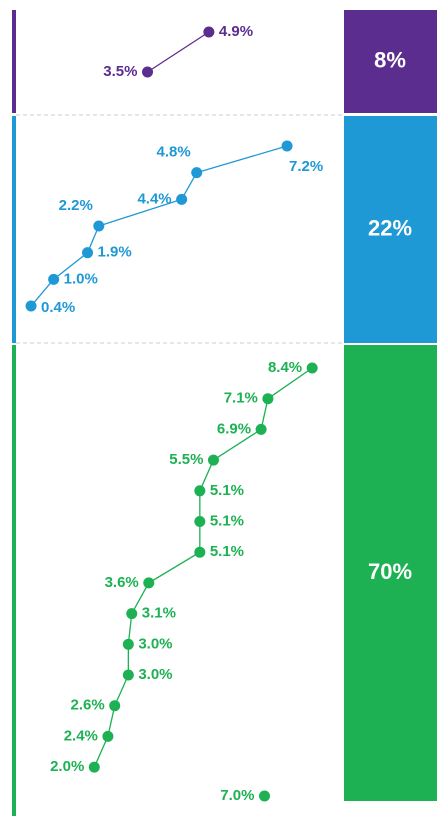 This screenshot has height=816, width=443. Describe the element at coordinates (237, 795) in the screenshot. I see `value-label: 7.0%` at that location.